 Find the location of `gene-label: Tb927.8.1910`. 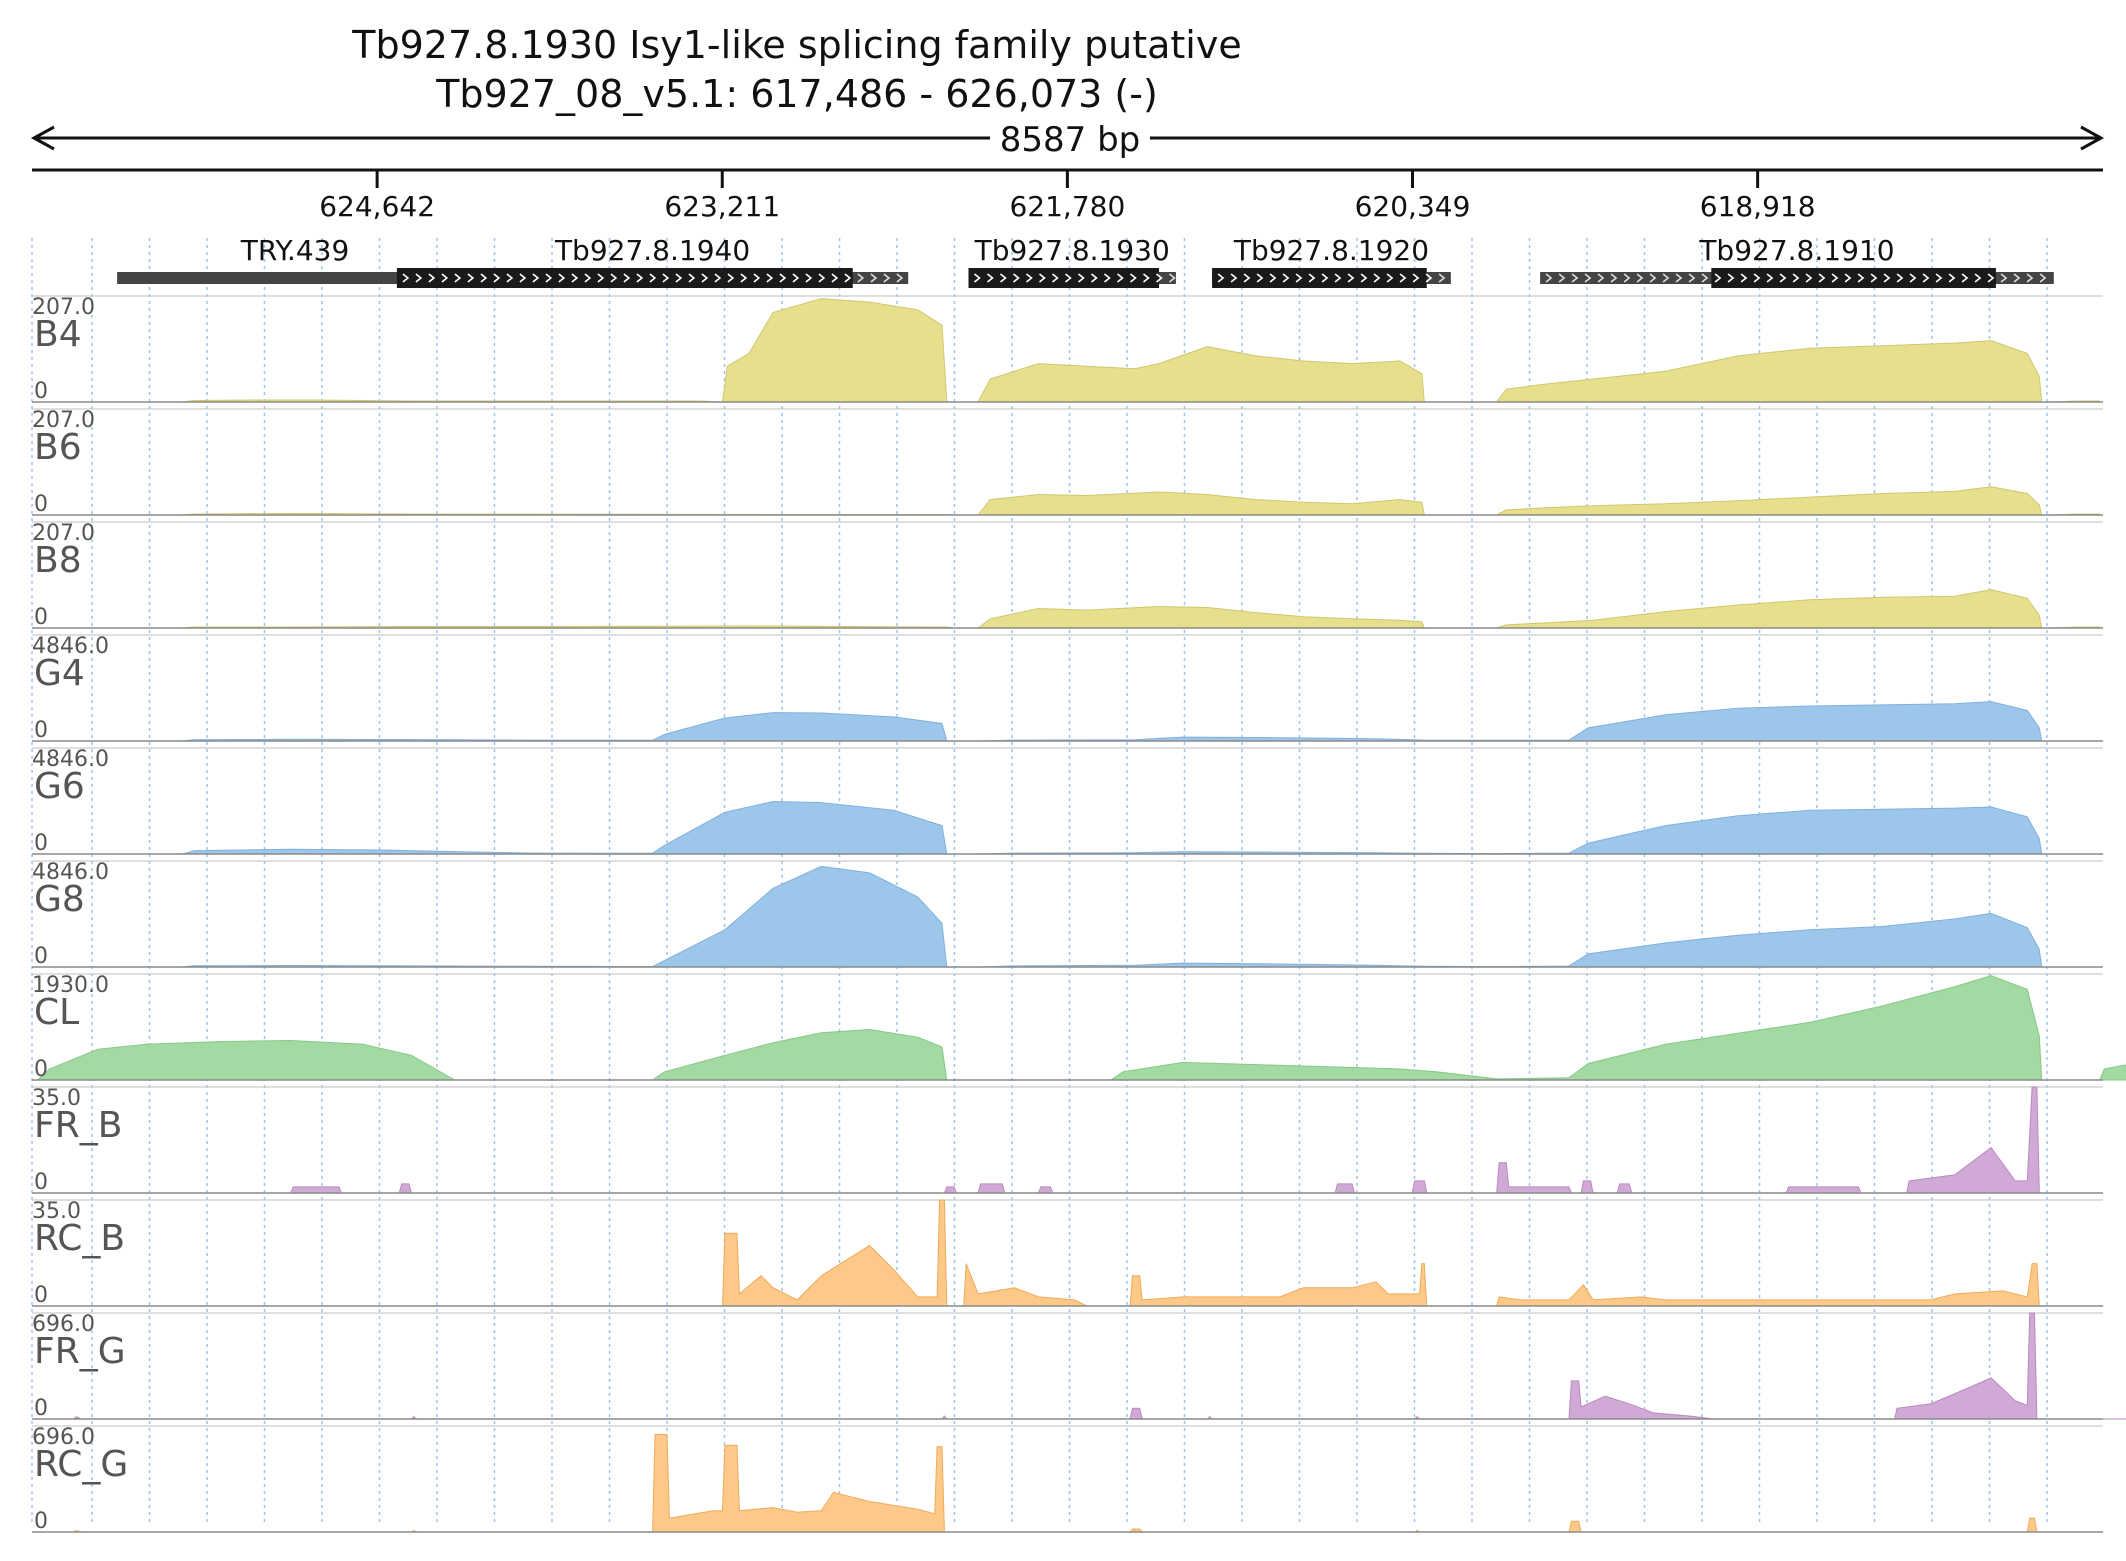

gene-label: Tb927.8.1910 is located at coordinates (1796, 250).